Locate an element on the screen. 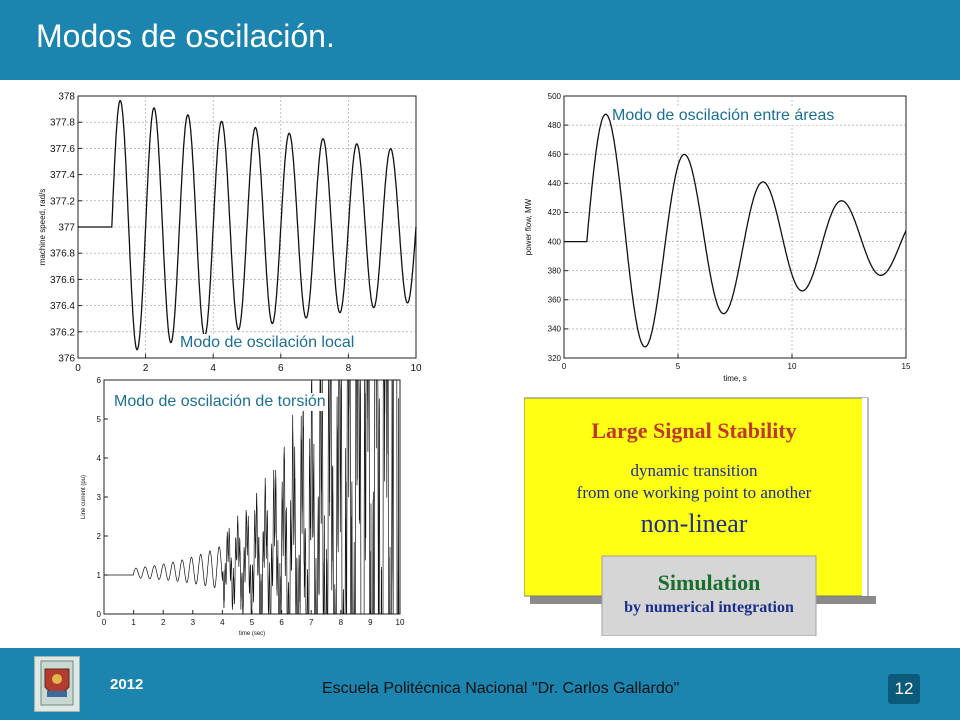 Image resolution: width=960 pixels, height=720 pixels. y-tick-label: 378 is located at coordinates (66, 97).